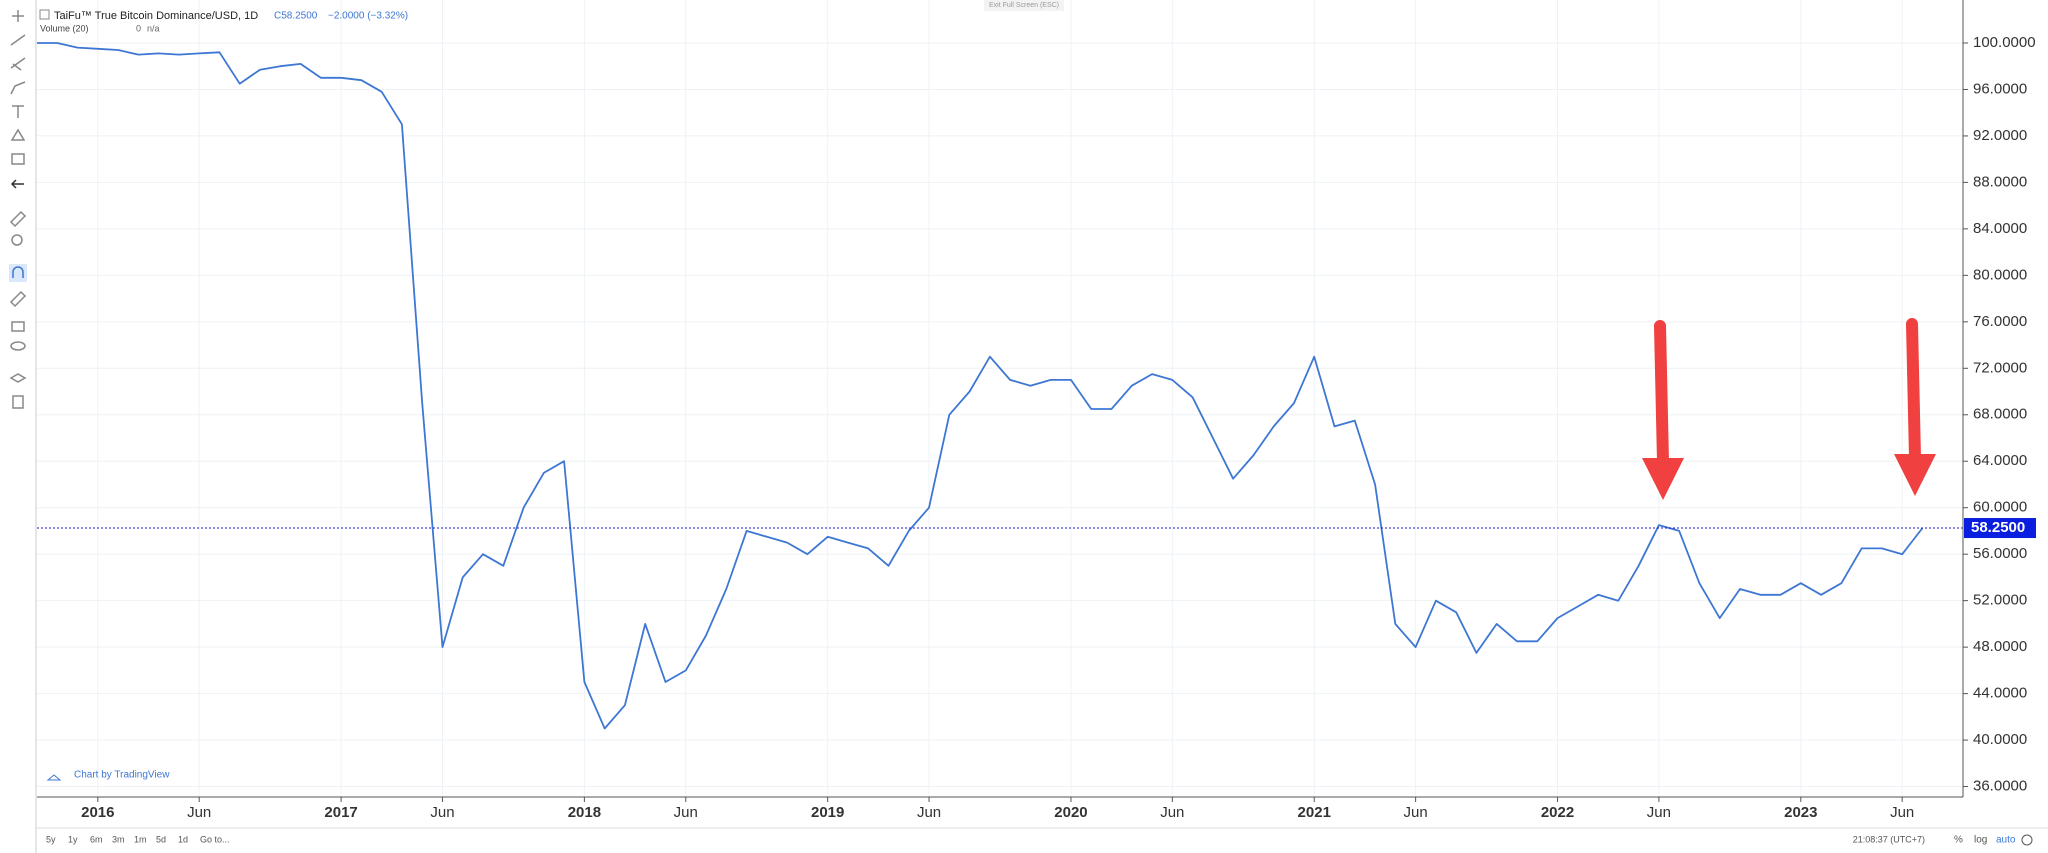 The width and height of the screenshot is (2048, 853). What do you see at coordinates (2006, 840) in the screenshot?
I see `scale-button: auto` at bounding box center [2006, 840].